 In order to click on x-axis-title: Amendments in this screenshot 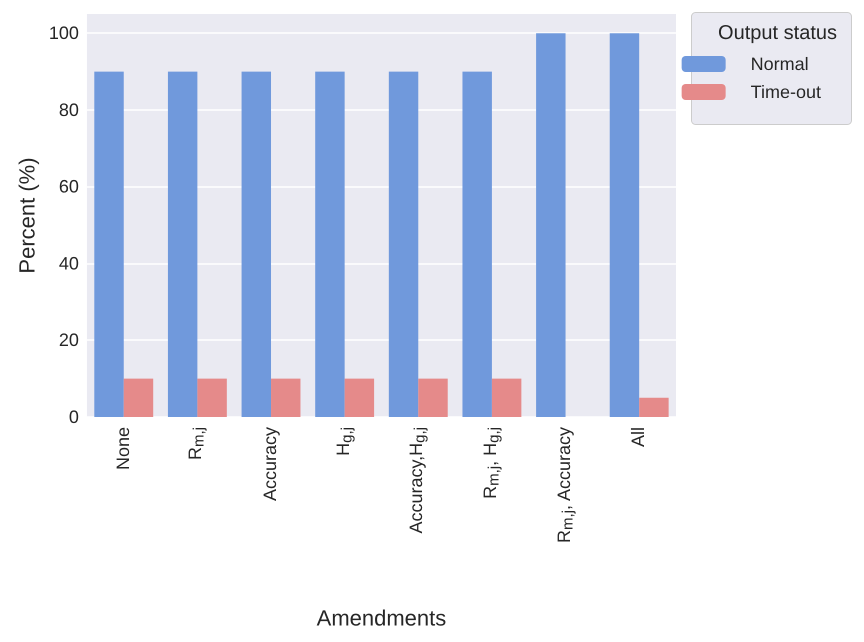, I will do `click(381, 618)`.